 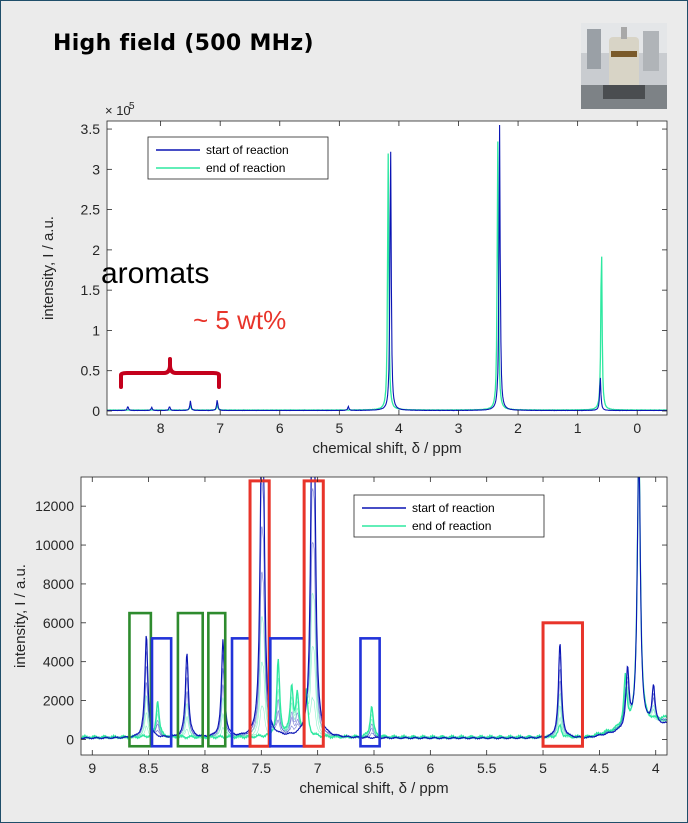 What do you see at coordinates (58, 623) in the screenshot?
I see `y-tick-label: 6000` at bounding box center [58, 623].